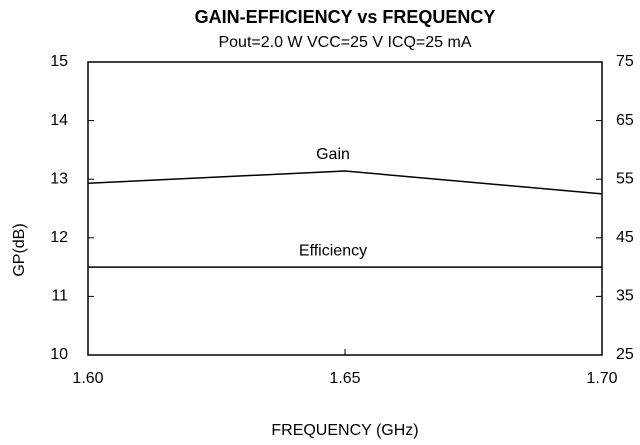 The width and height of the screenshot is (640, 445). Describe the element at coordinates (625, 237) in the screenshot. I see `y2-tick-label: 45` at that location.